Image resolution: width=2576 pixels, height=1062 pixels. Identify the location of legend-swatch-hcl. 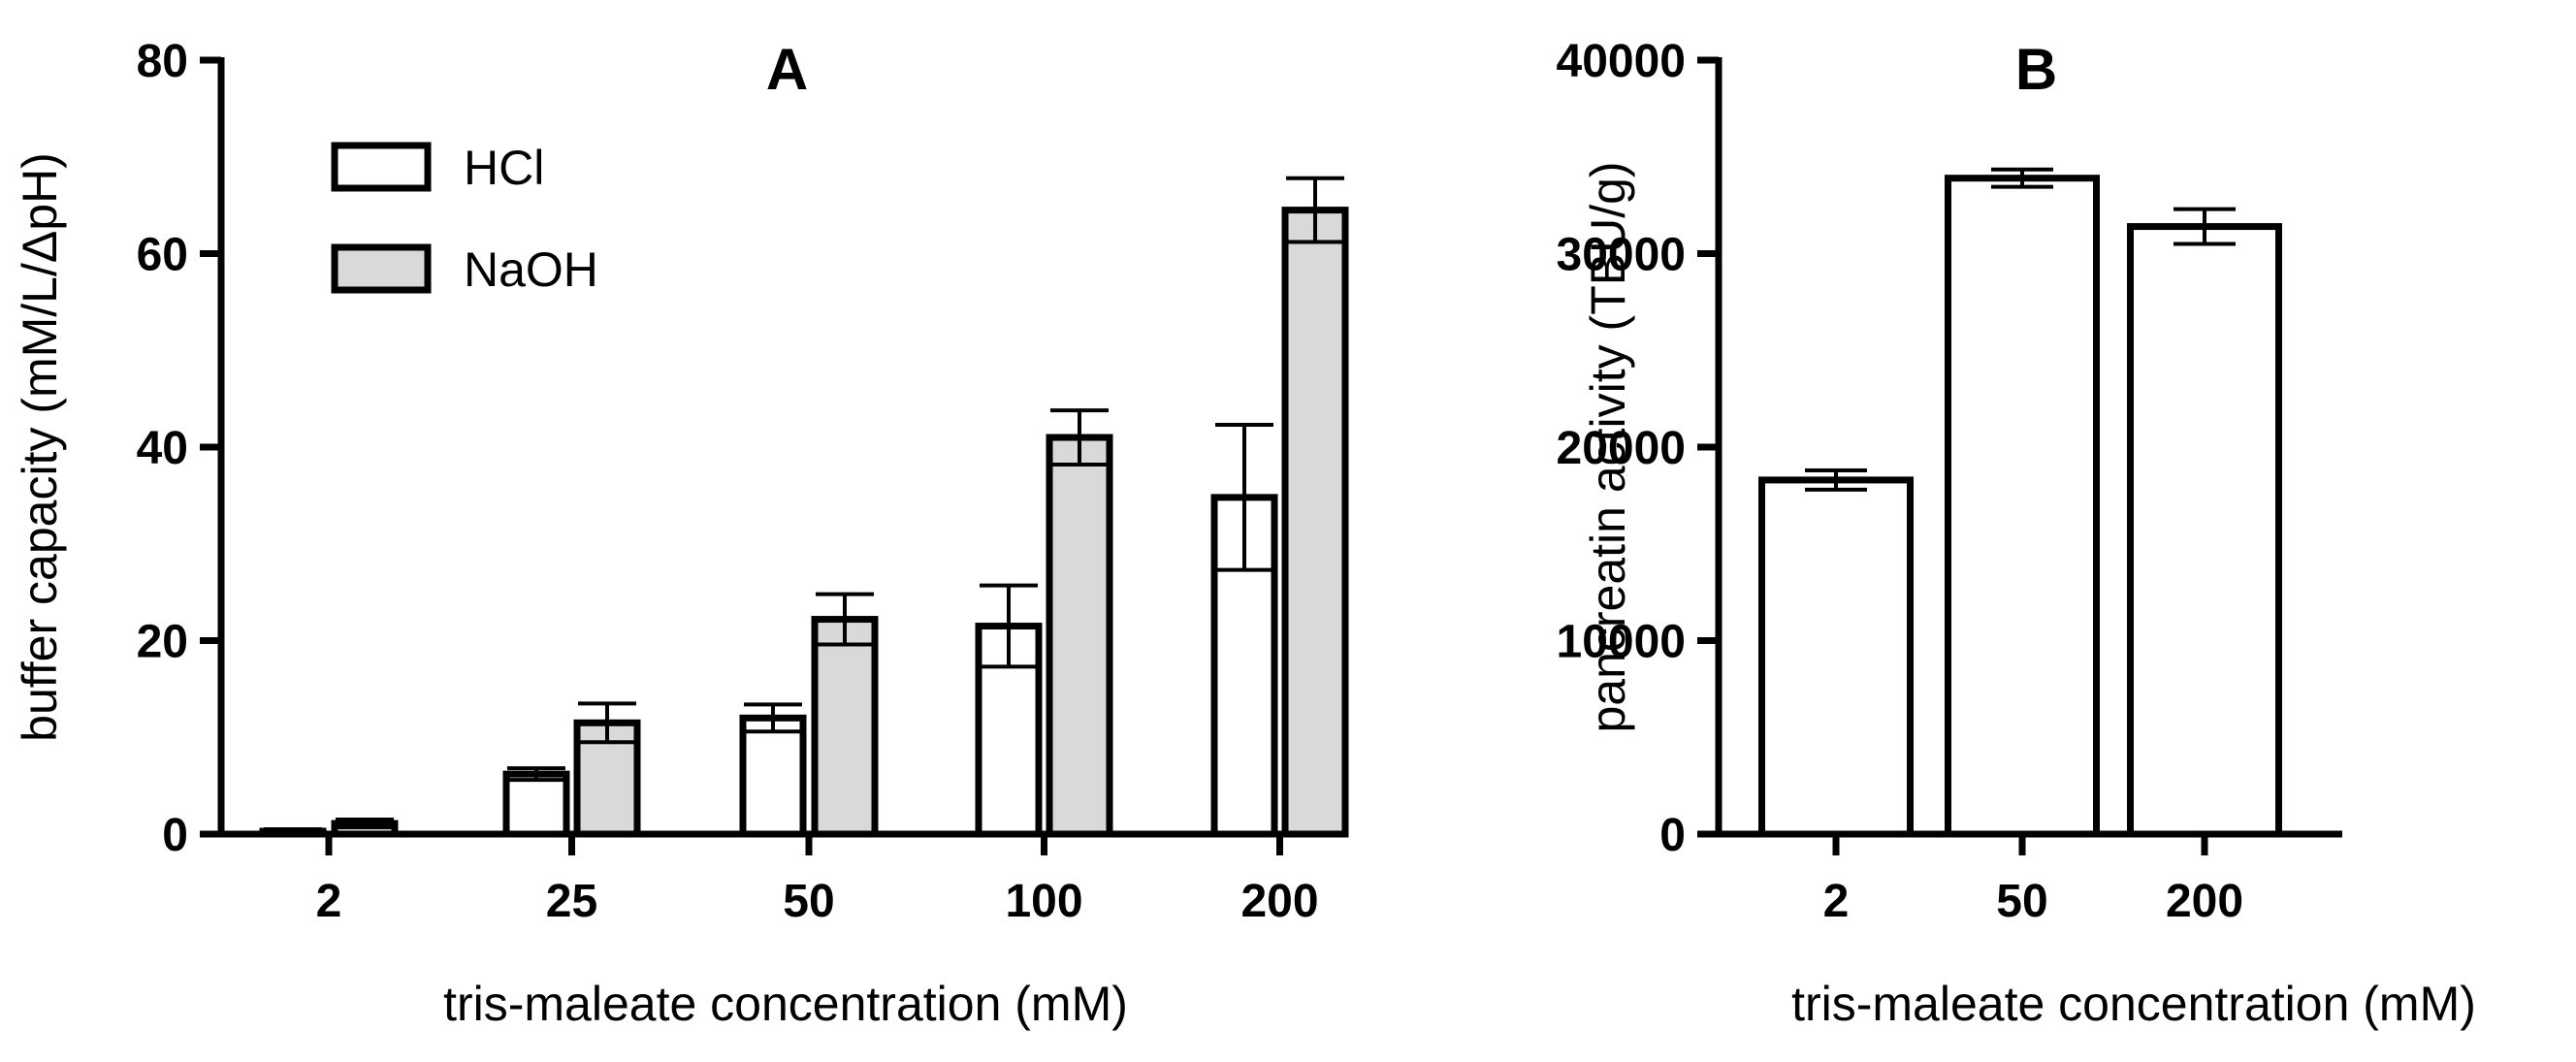
(381, 167).